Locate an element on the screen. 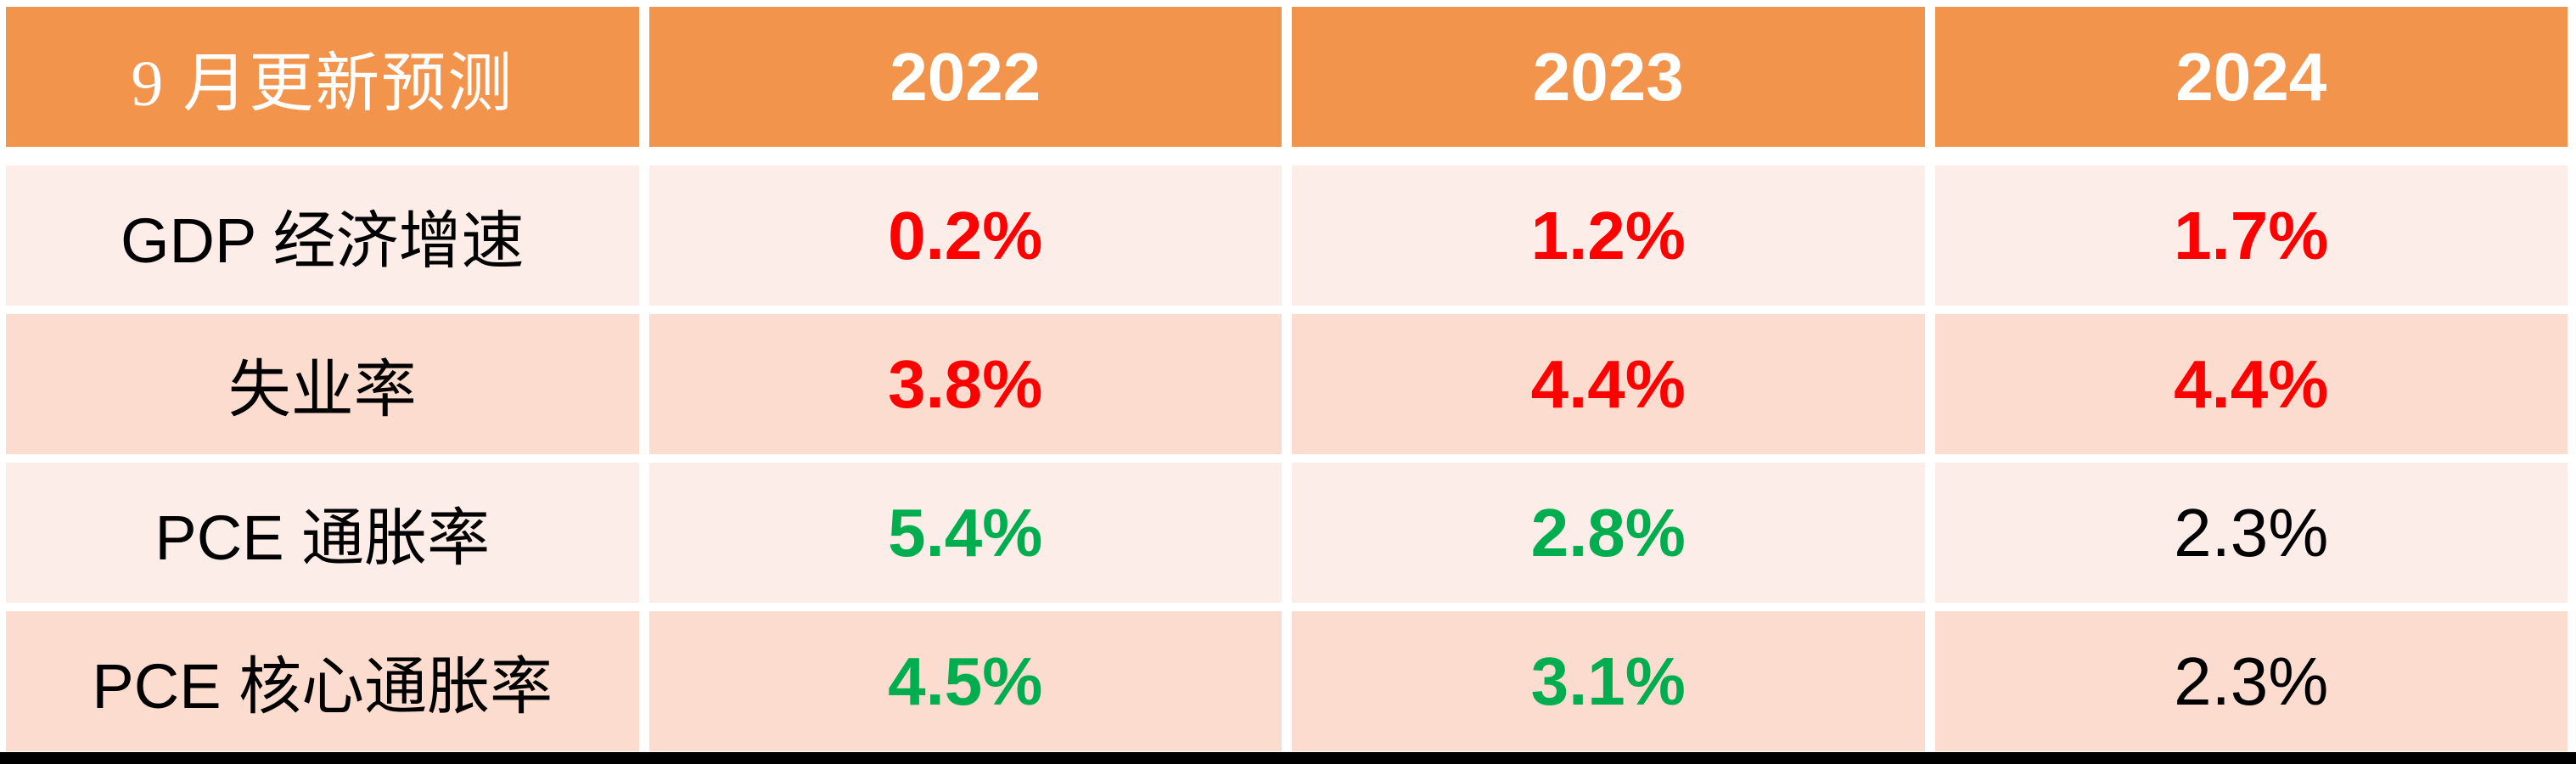 This screenshot has height=764, width=2576. year-header-2022: 2022 is located at coordinates (965, 77).